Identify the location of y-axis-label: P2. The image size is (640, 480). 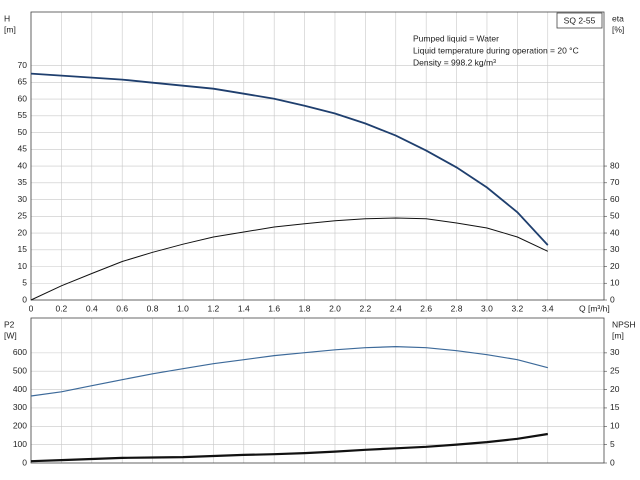
(9, 324).